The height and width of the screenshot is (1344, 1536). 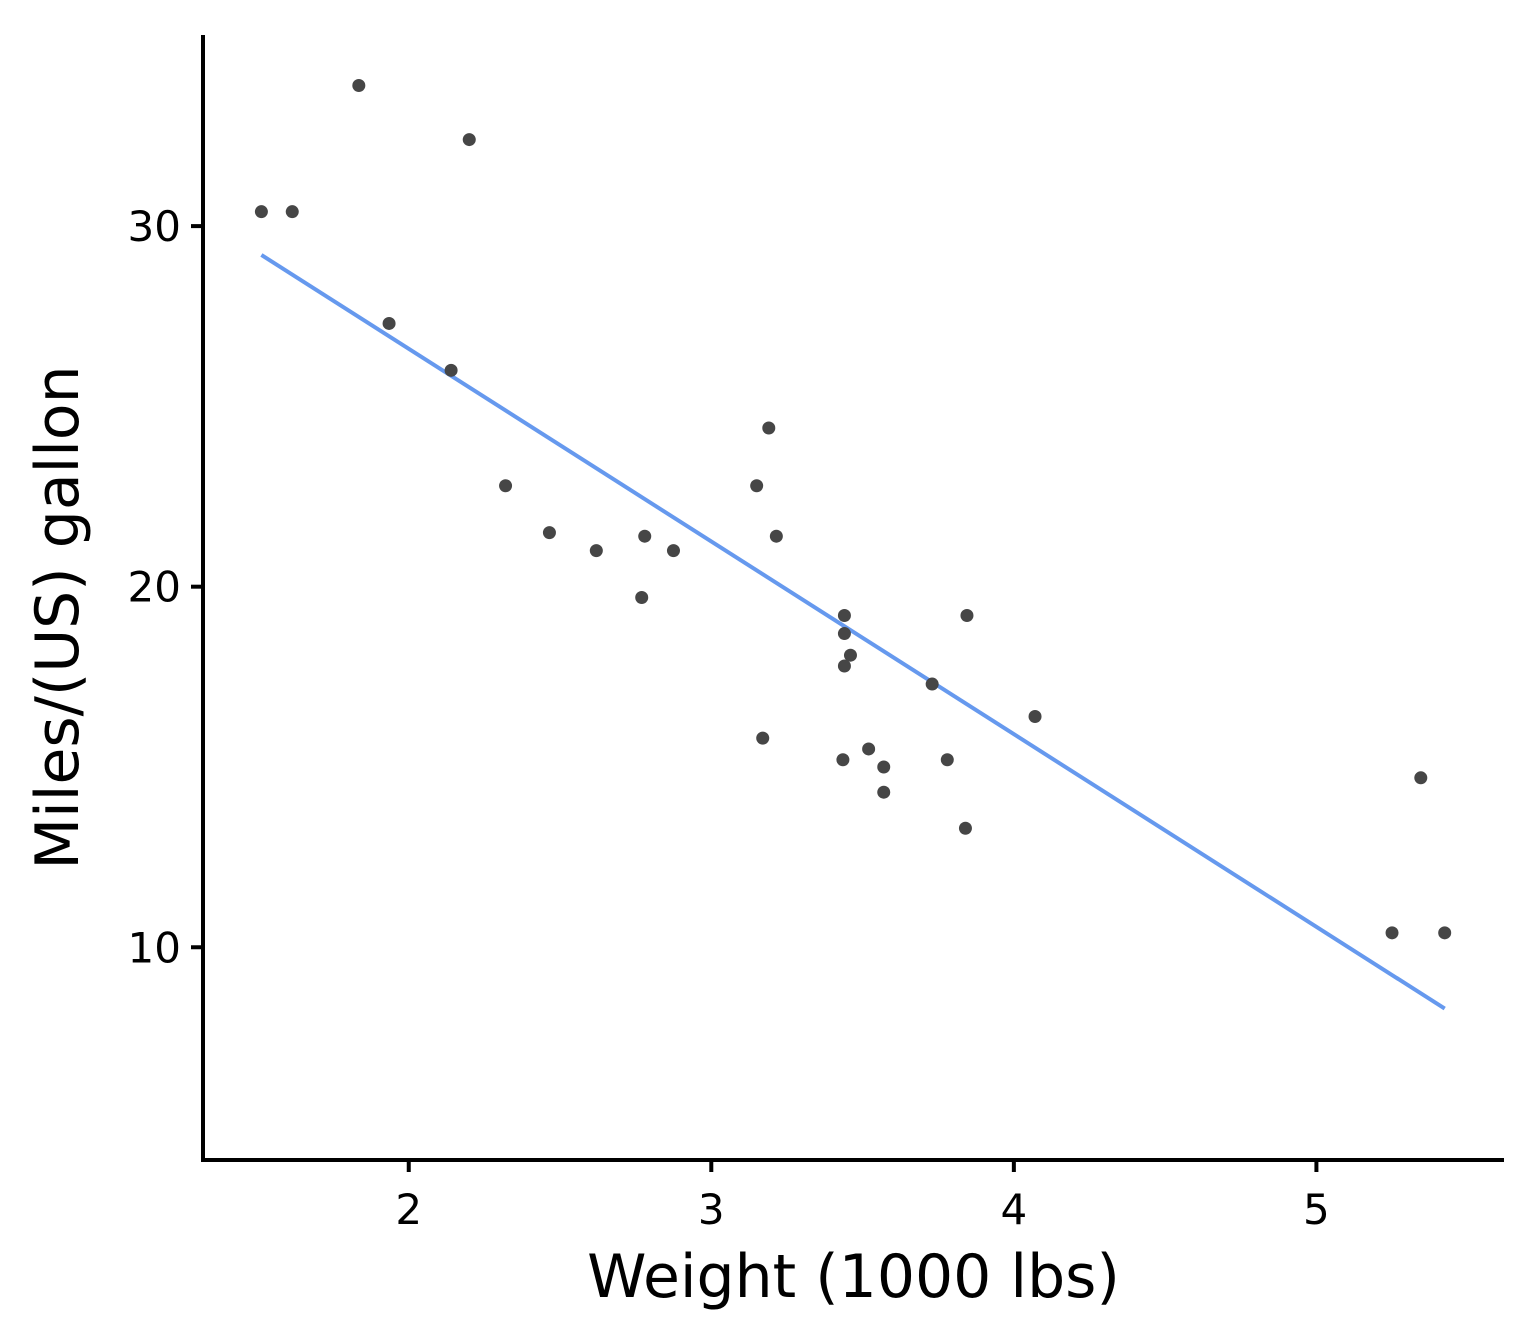 What do you see at coordinates (154, 947) in the screenshot?
I see `y-tick-label: 10` at bounding box center [154, 947].